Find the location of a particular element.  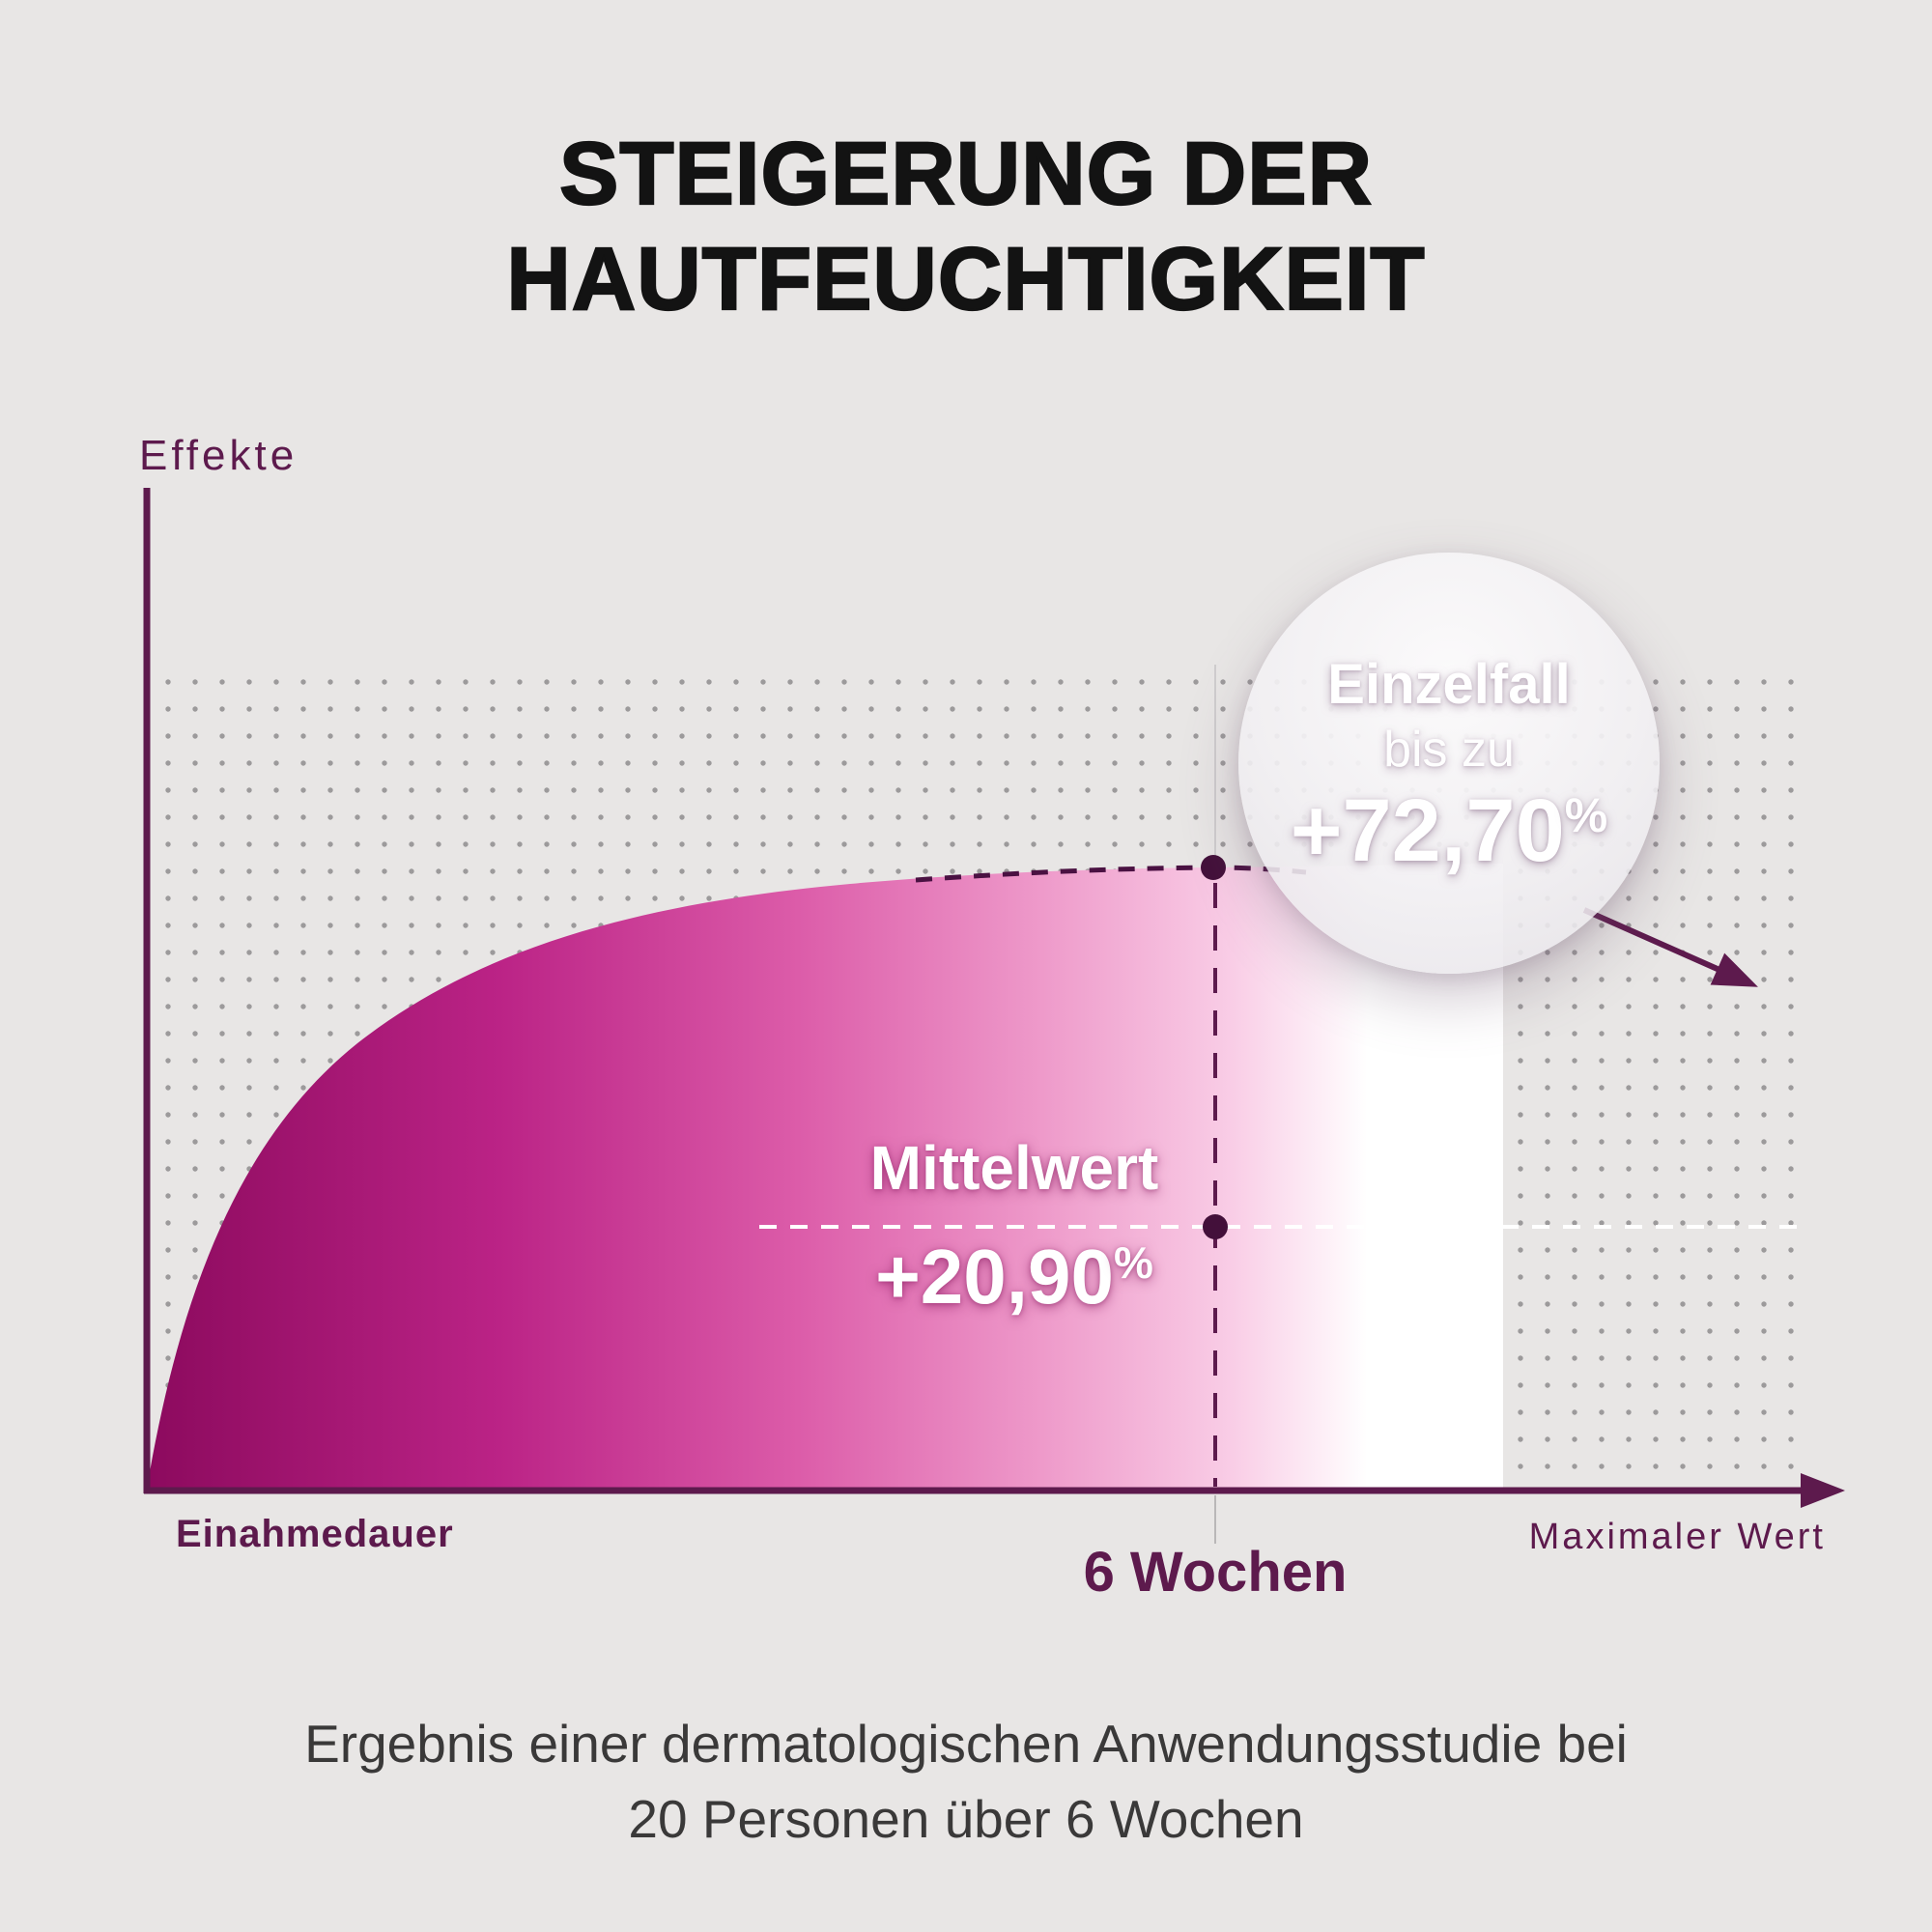

einzelfall-sublabel: bis zu is located at coordinates (1449, 749).